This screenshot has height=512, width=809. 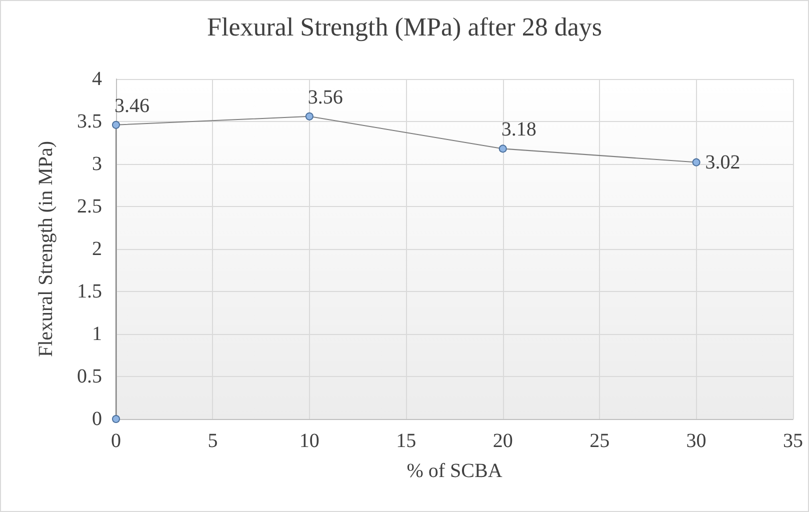 What do you see at coordinates (600, 441) in the screenshot?
I see `x-tick-label: 25` at bounding box center [600, 441].